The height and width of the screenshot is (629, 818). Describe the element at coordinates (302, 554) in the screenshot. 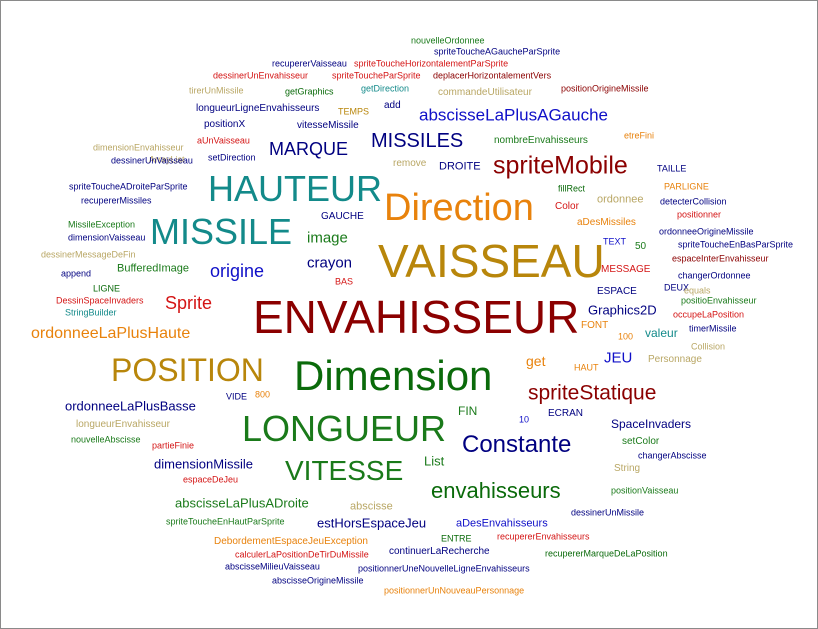

I see `word: calculerLaPositionDeTirDuMissile` at that location.